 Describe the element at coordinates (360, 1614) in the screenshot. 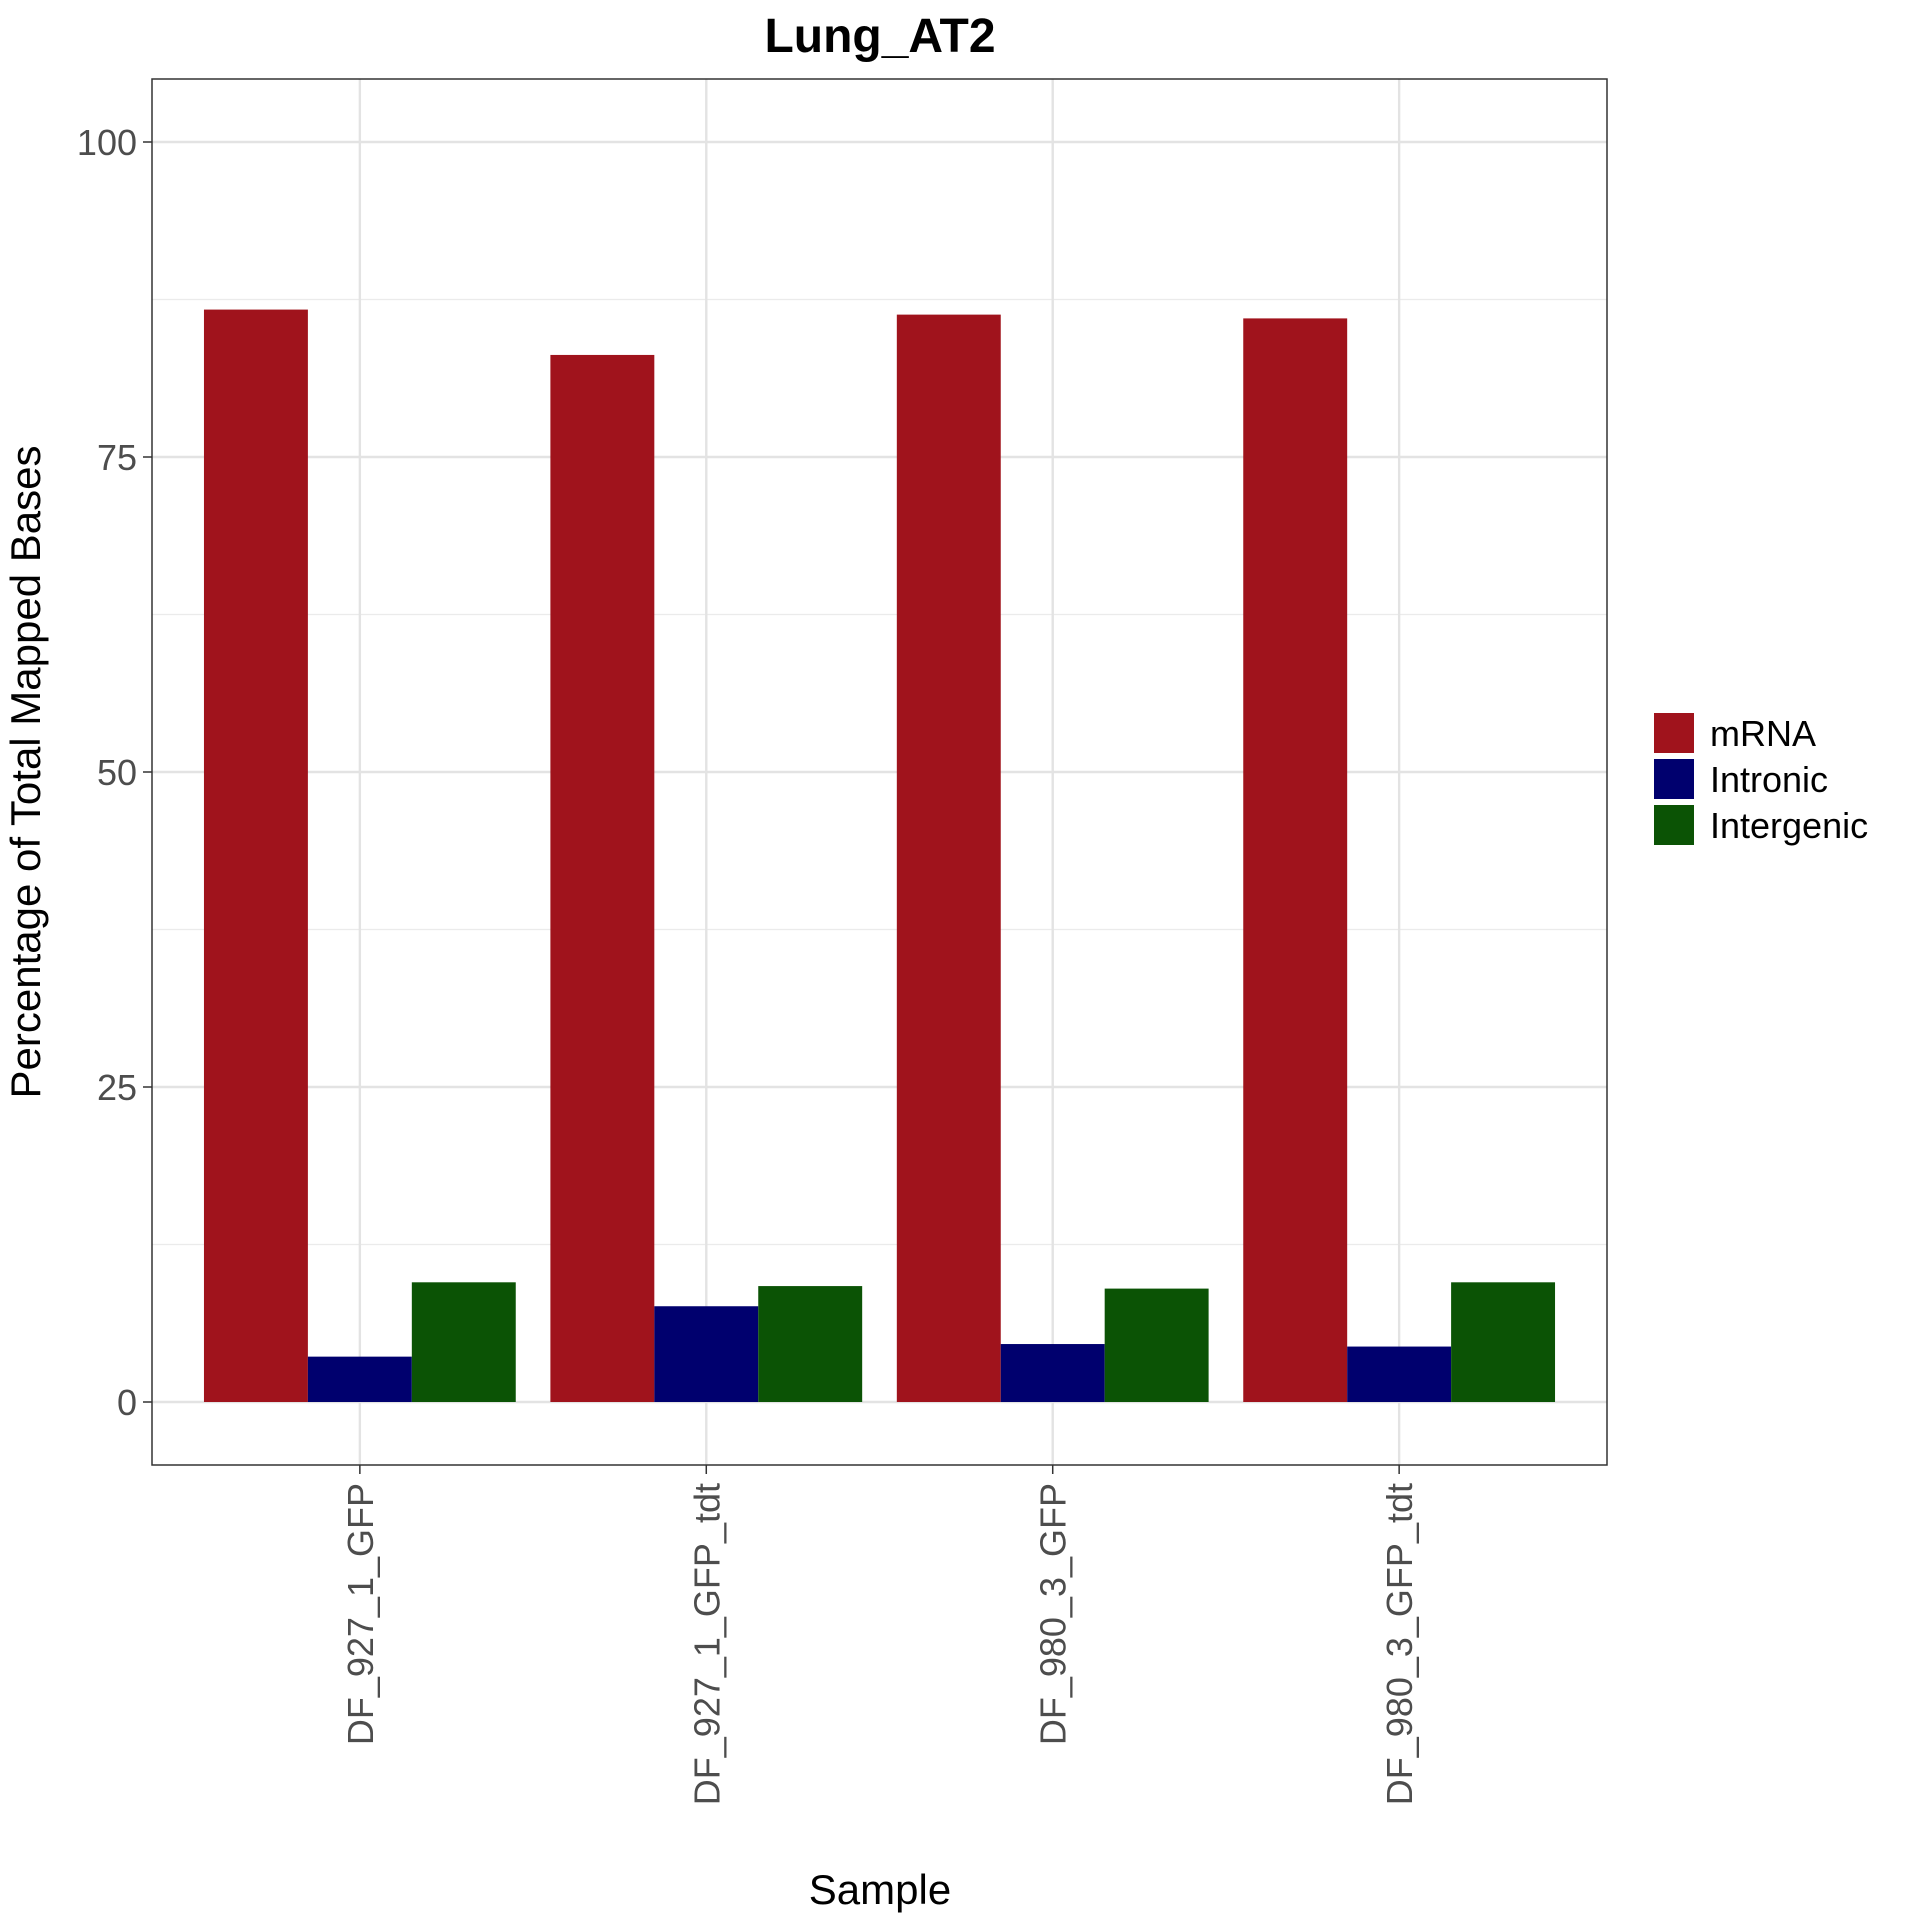

I see `x-tick-label: DF_927_1_GFP` at that location.